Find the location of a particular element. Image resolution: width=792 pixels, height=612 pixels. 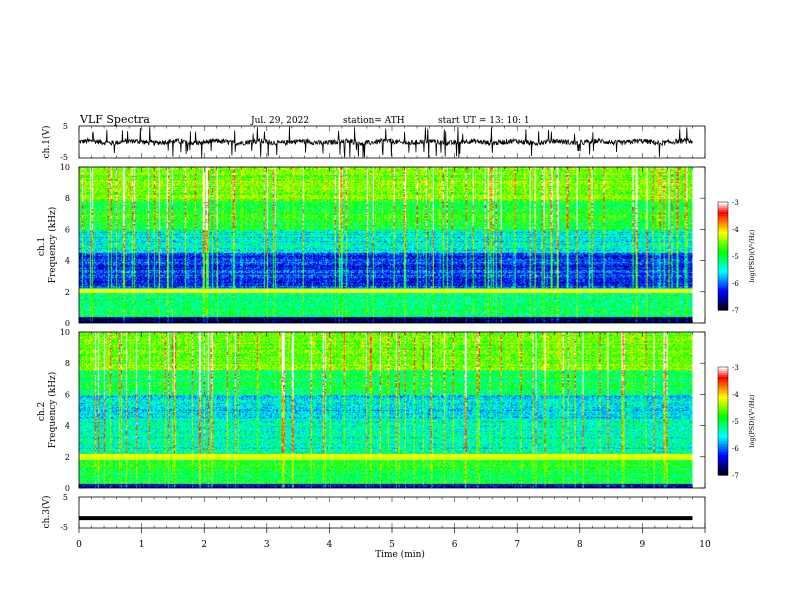

colorbar-label: log(PSD)(V²/Hz) is located at coordinates (752, 420).